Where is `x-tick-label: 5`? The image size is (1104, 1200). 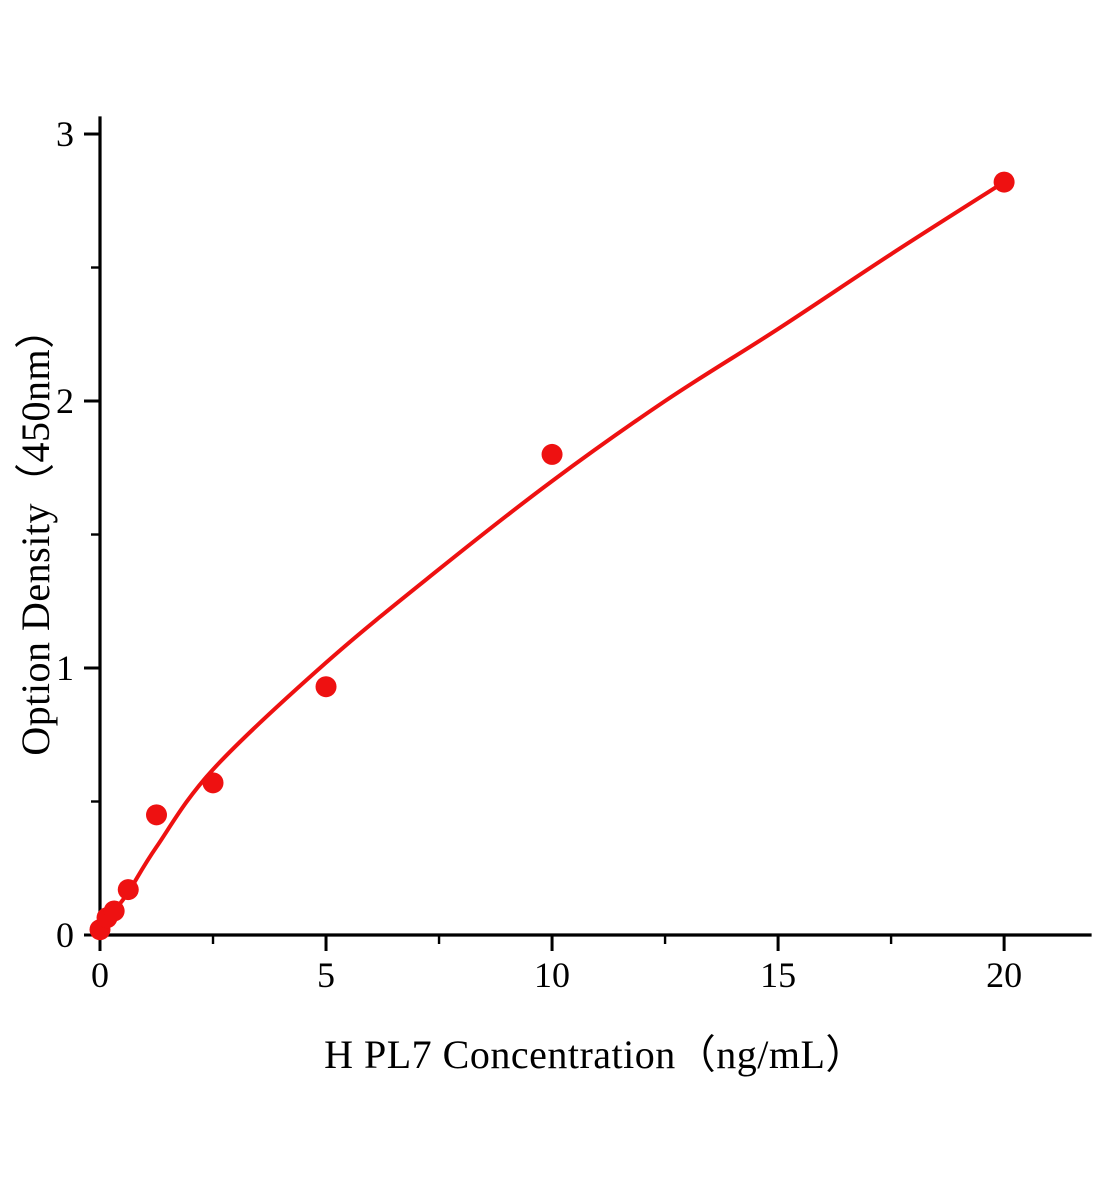 x-tick-label: 5 is located at coordinates (326, 975).